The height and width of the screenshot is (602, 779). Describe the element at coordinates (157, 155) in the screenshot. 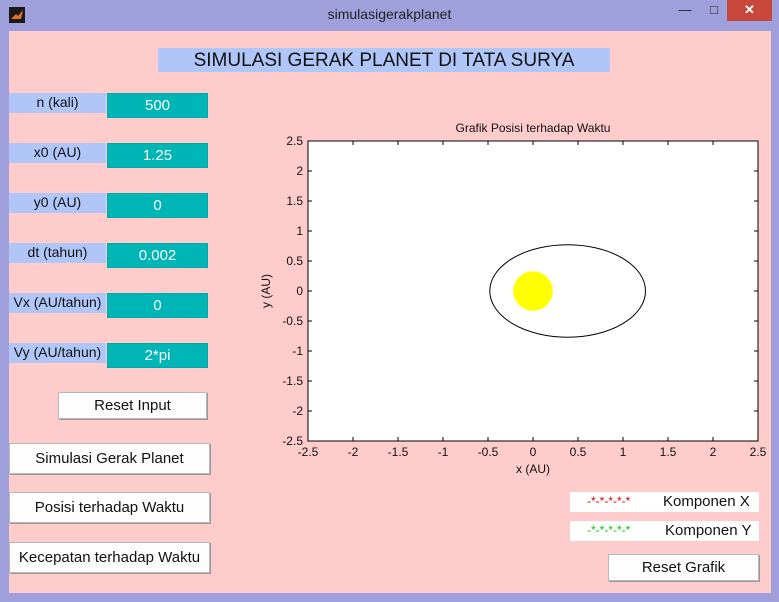

I see `x0-input` at that location.